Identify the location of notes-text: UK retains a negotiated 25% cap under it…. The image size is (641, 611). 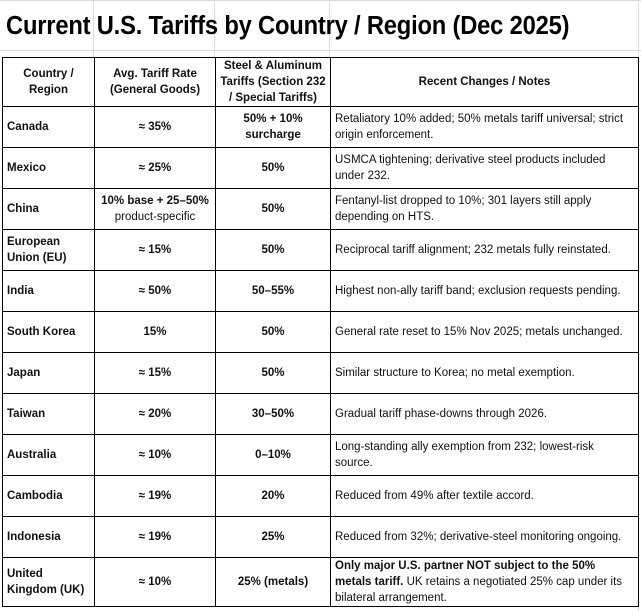
(479, 590).